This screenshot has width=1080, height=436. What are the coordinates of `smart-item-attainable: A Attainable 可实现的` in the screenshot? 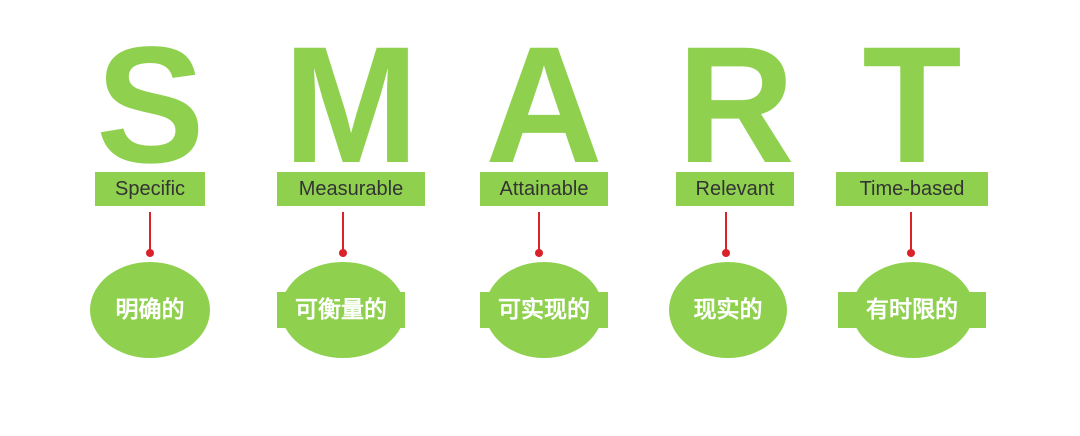 It's located at (544, 218).